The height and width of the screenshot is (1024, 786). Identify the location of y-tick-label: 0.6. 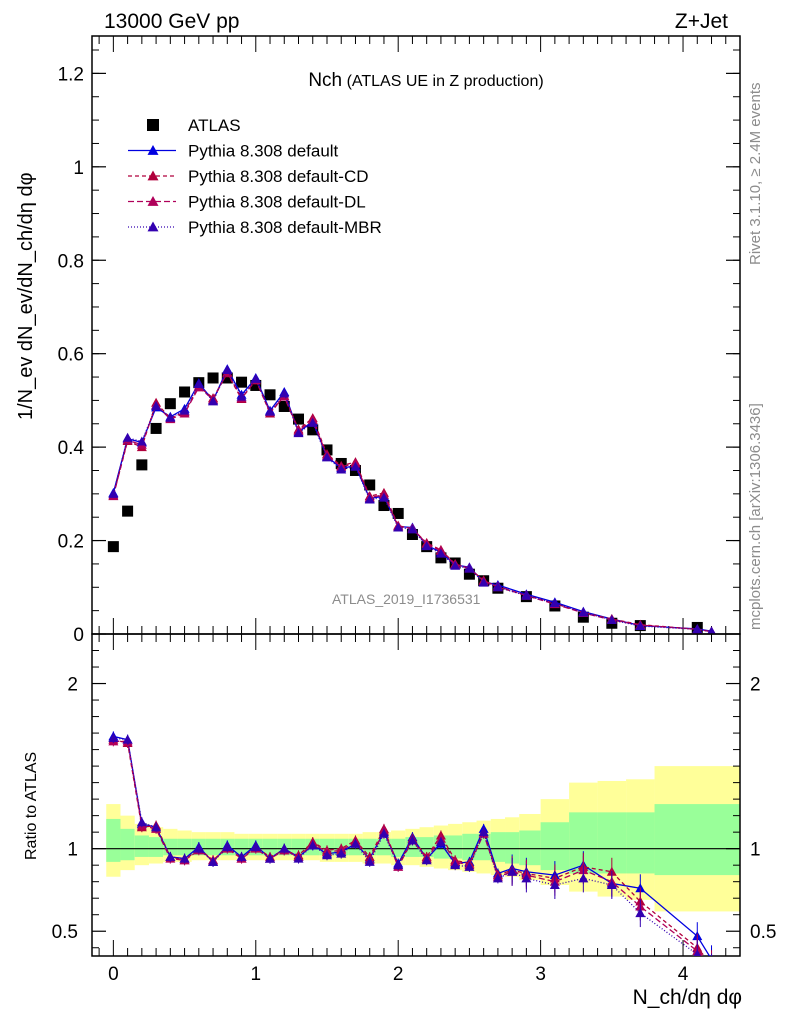
(71, 355).